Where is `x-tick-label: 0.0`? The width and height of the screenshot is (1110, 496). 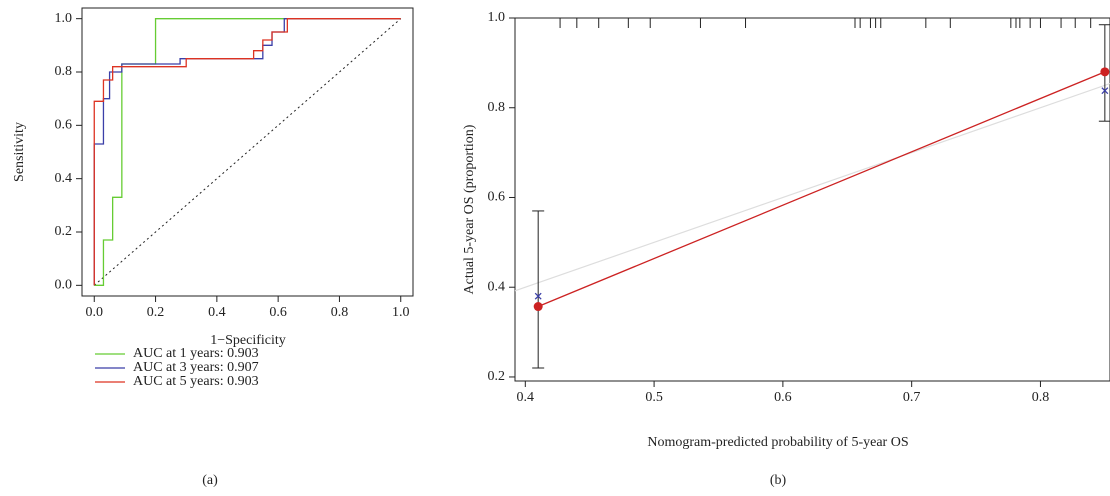
x-tick-label: 0.0 is located at coordinates (95, 312).